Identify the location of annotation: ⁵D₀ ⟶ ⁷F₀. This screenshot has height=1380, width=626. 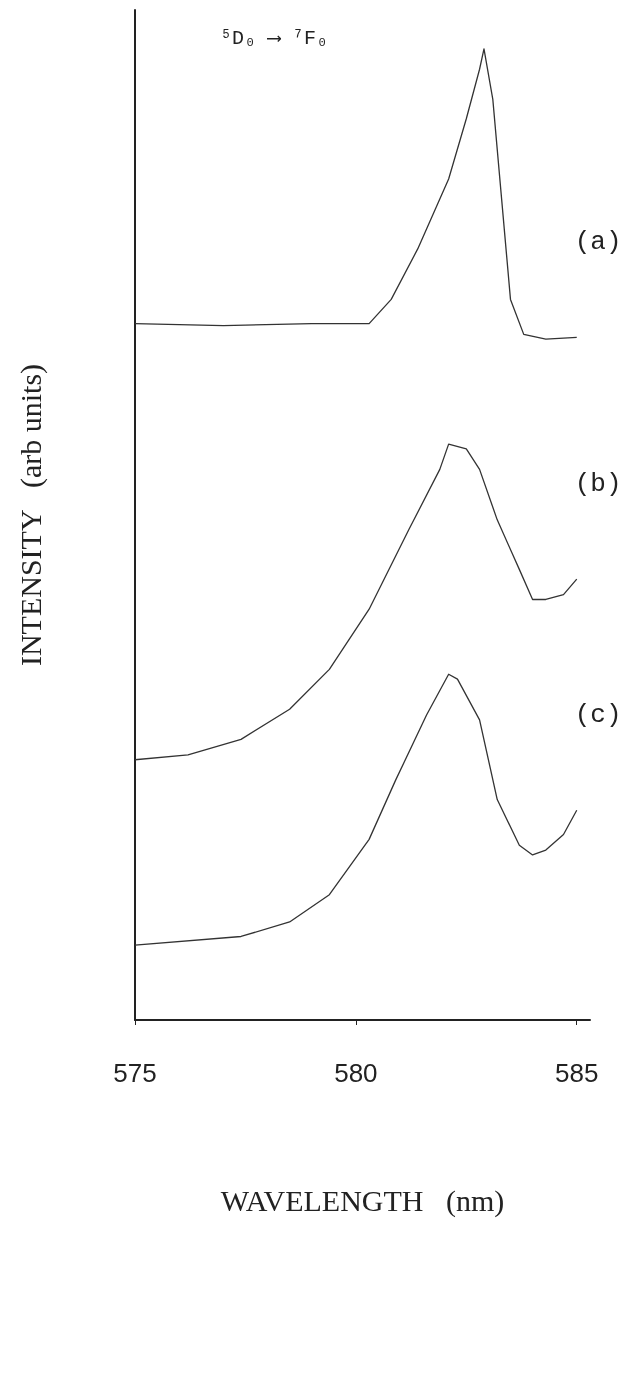
(274, 38).